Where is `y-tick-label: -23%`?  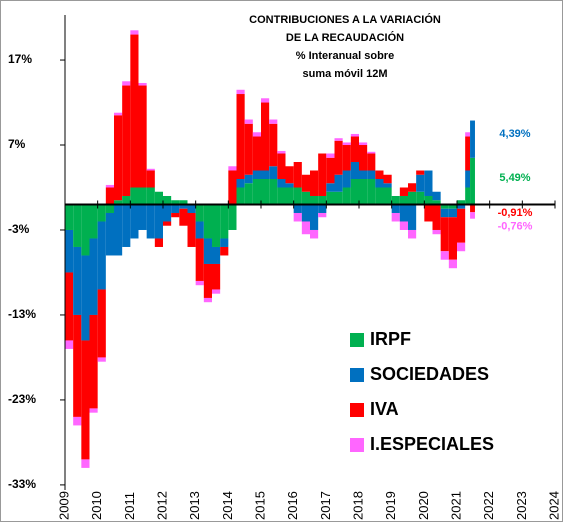
y-tick-label: -23% is located at coordinates (22, 399).